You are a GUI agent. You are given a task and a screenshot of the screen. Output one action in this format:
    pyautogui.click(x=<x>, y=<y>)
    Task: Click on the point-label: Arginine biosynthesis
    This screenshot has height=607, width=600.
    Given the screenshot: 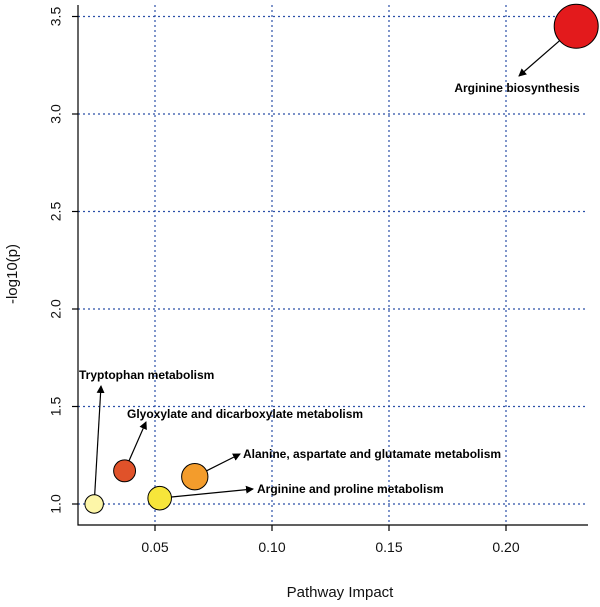 What is the action you would take?
    pyautogui.click(x=517, y=88)
    